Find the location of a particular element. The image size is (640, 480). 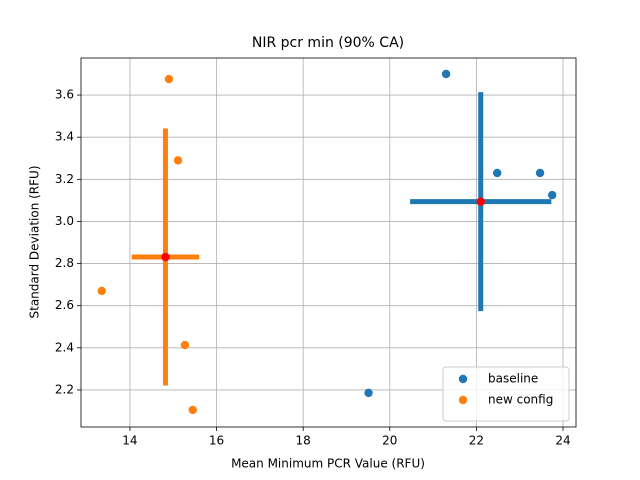

x-tick-label: 16 is located at coordinates (216, 441).